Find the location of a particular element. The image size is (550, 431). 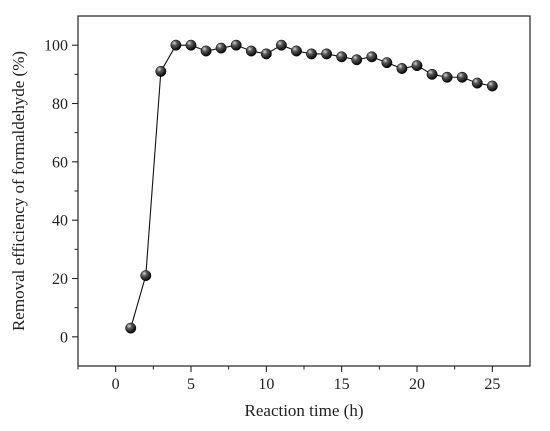

x-tick-label: 20 is located at coordinates (417, 384).